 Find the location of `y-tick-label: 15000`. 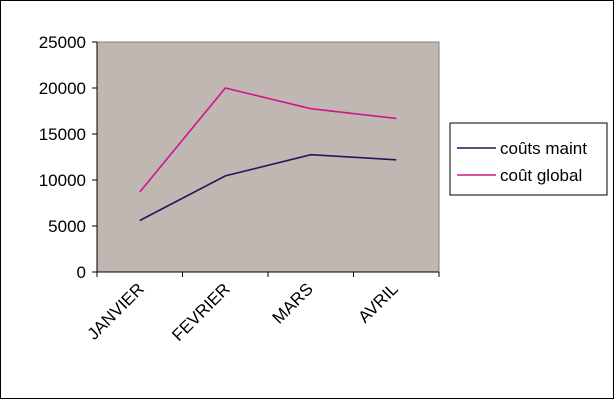

y-tick-label: 15000 is located at coordinates (62, 134).